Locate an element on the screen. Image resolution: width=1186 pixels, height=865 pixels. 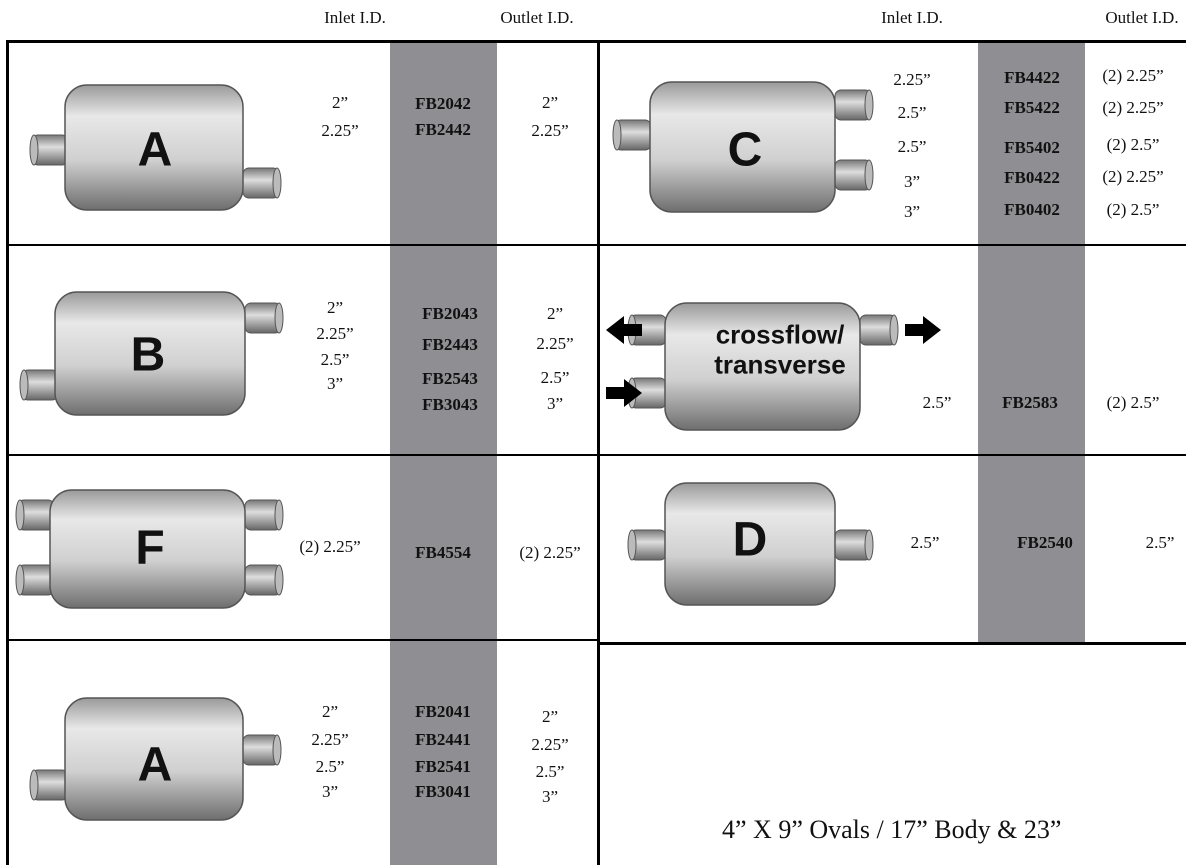
muffler-label: transverse is located at coordinates (780, 364).